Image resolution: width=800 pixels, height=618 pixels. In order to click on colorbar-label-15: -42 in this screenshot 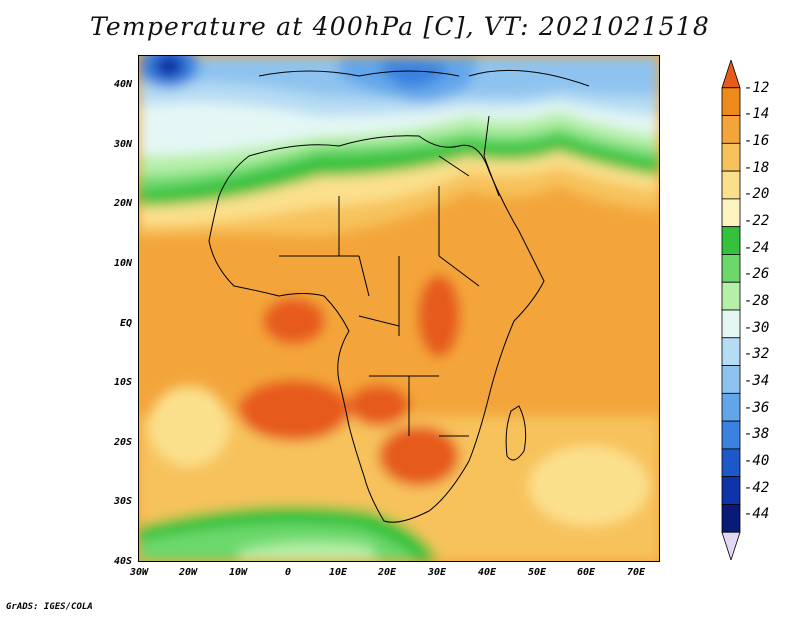, I will do `click(757, 488)`.